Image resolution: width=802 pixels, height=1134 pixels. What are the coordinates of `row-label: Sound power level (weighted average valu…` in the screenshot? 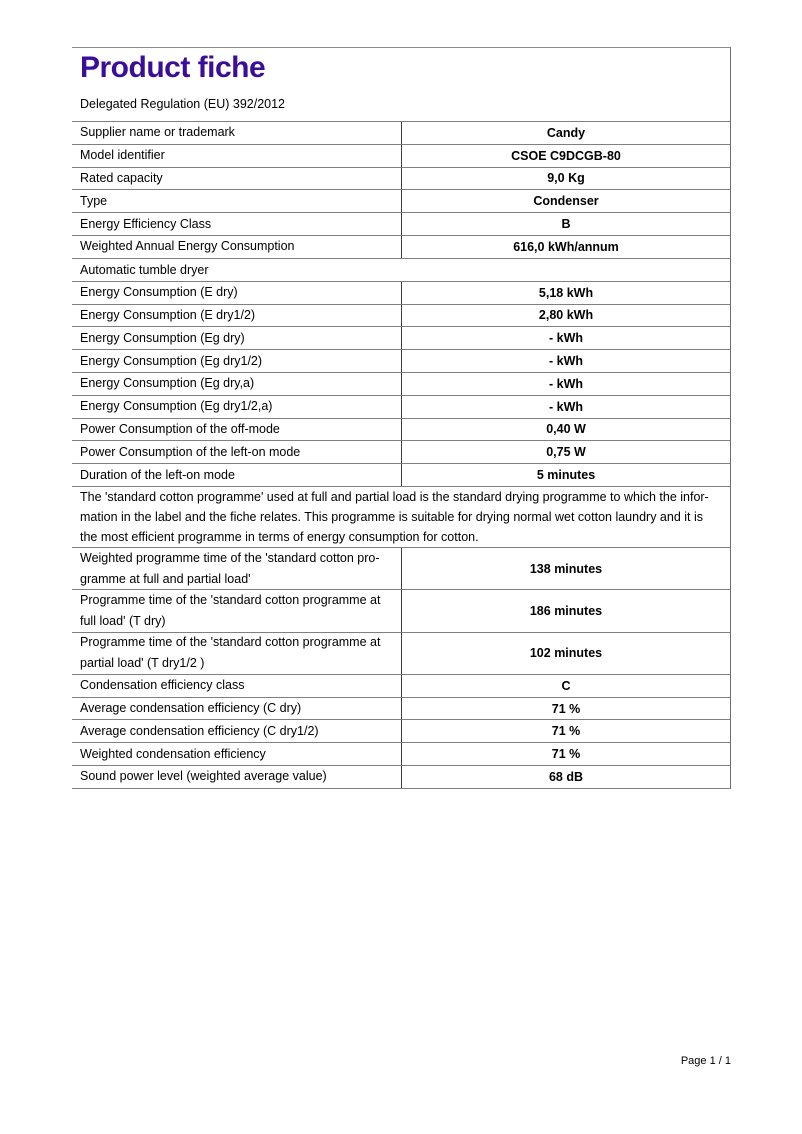 It's located at (203, 776).